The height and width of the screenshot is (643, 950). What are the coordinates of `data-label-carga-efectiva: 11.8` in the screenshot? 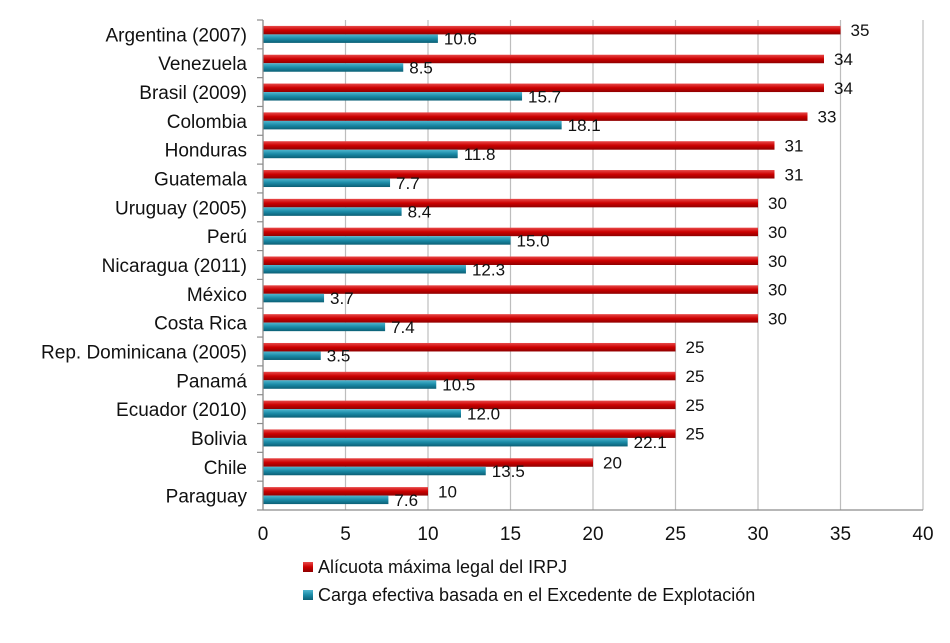 It's located at (480, 154).